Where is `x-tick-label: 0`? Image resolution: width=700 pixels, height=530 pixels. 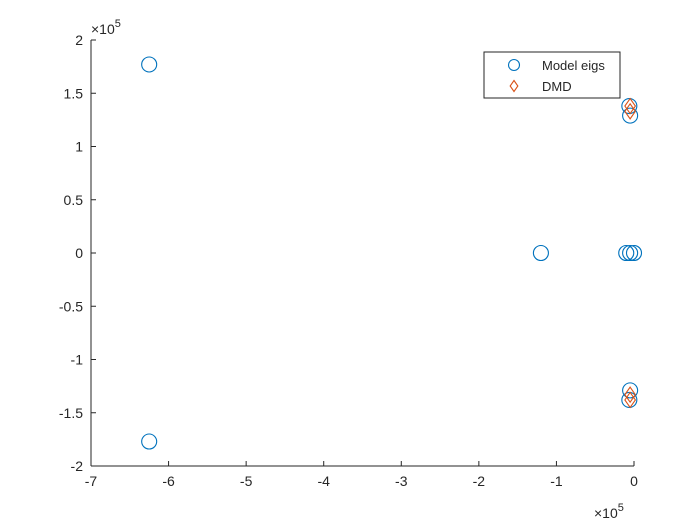
x-tick-label: 0 is located at coordinates (634, 481).